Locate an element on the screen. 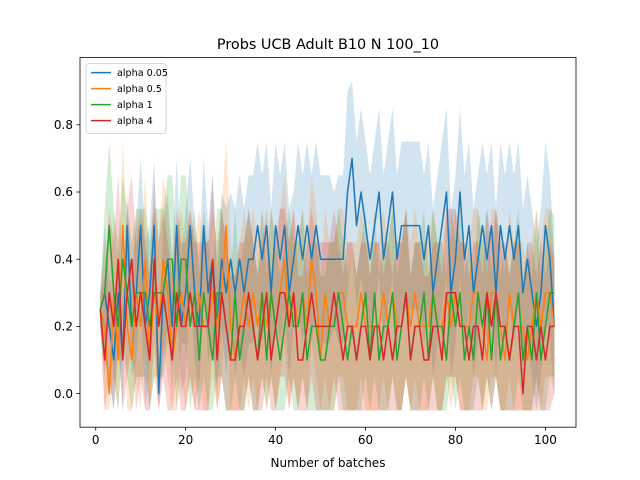 The image size is (640, 480). x-tick-label: 80 is located at coordinates (455, 440).